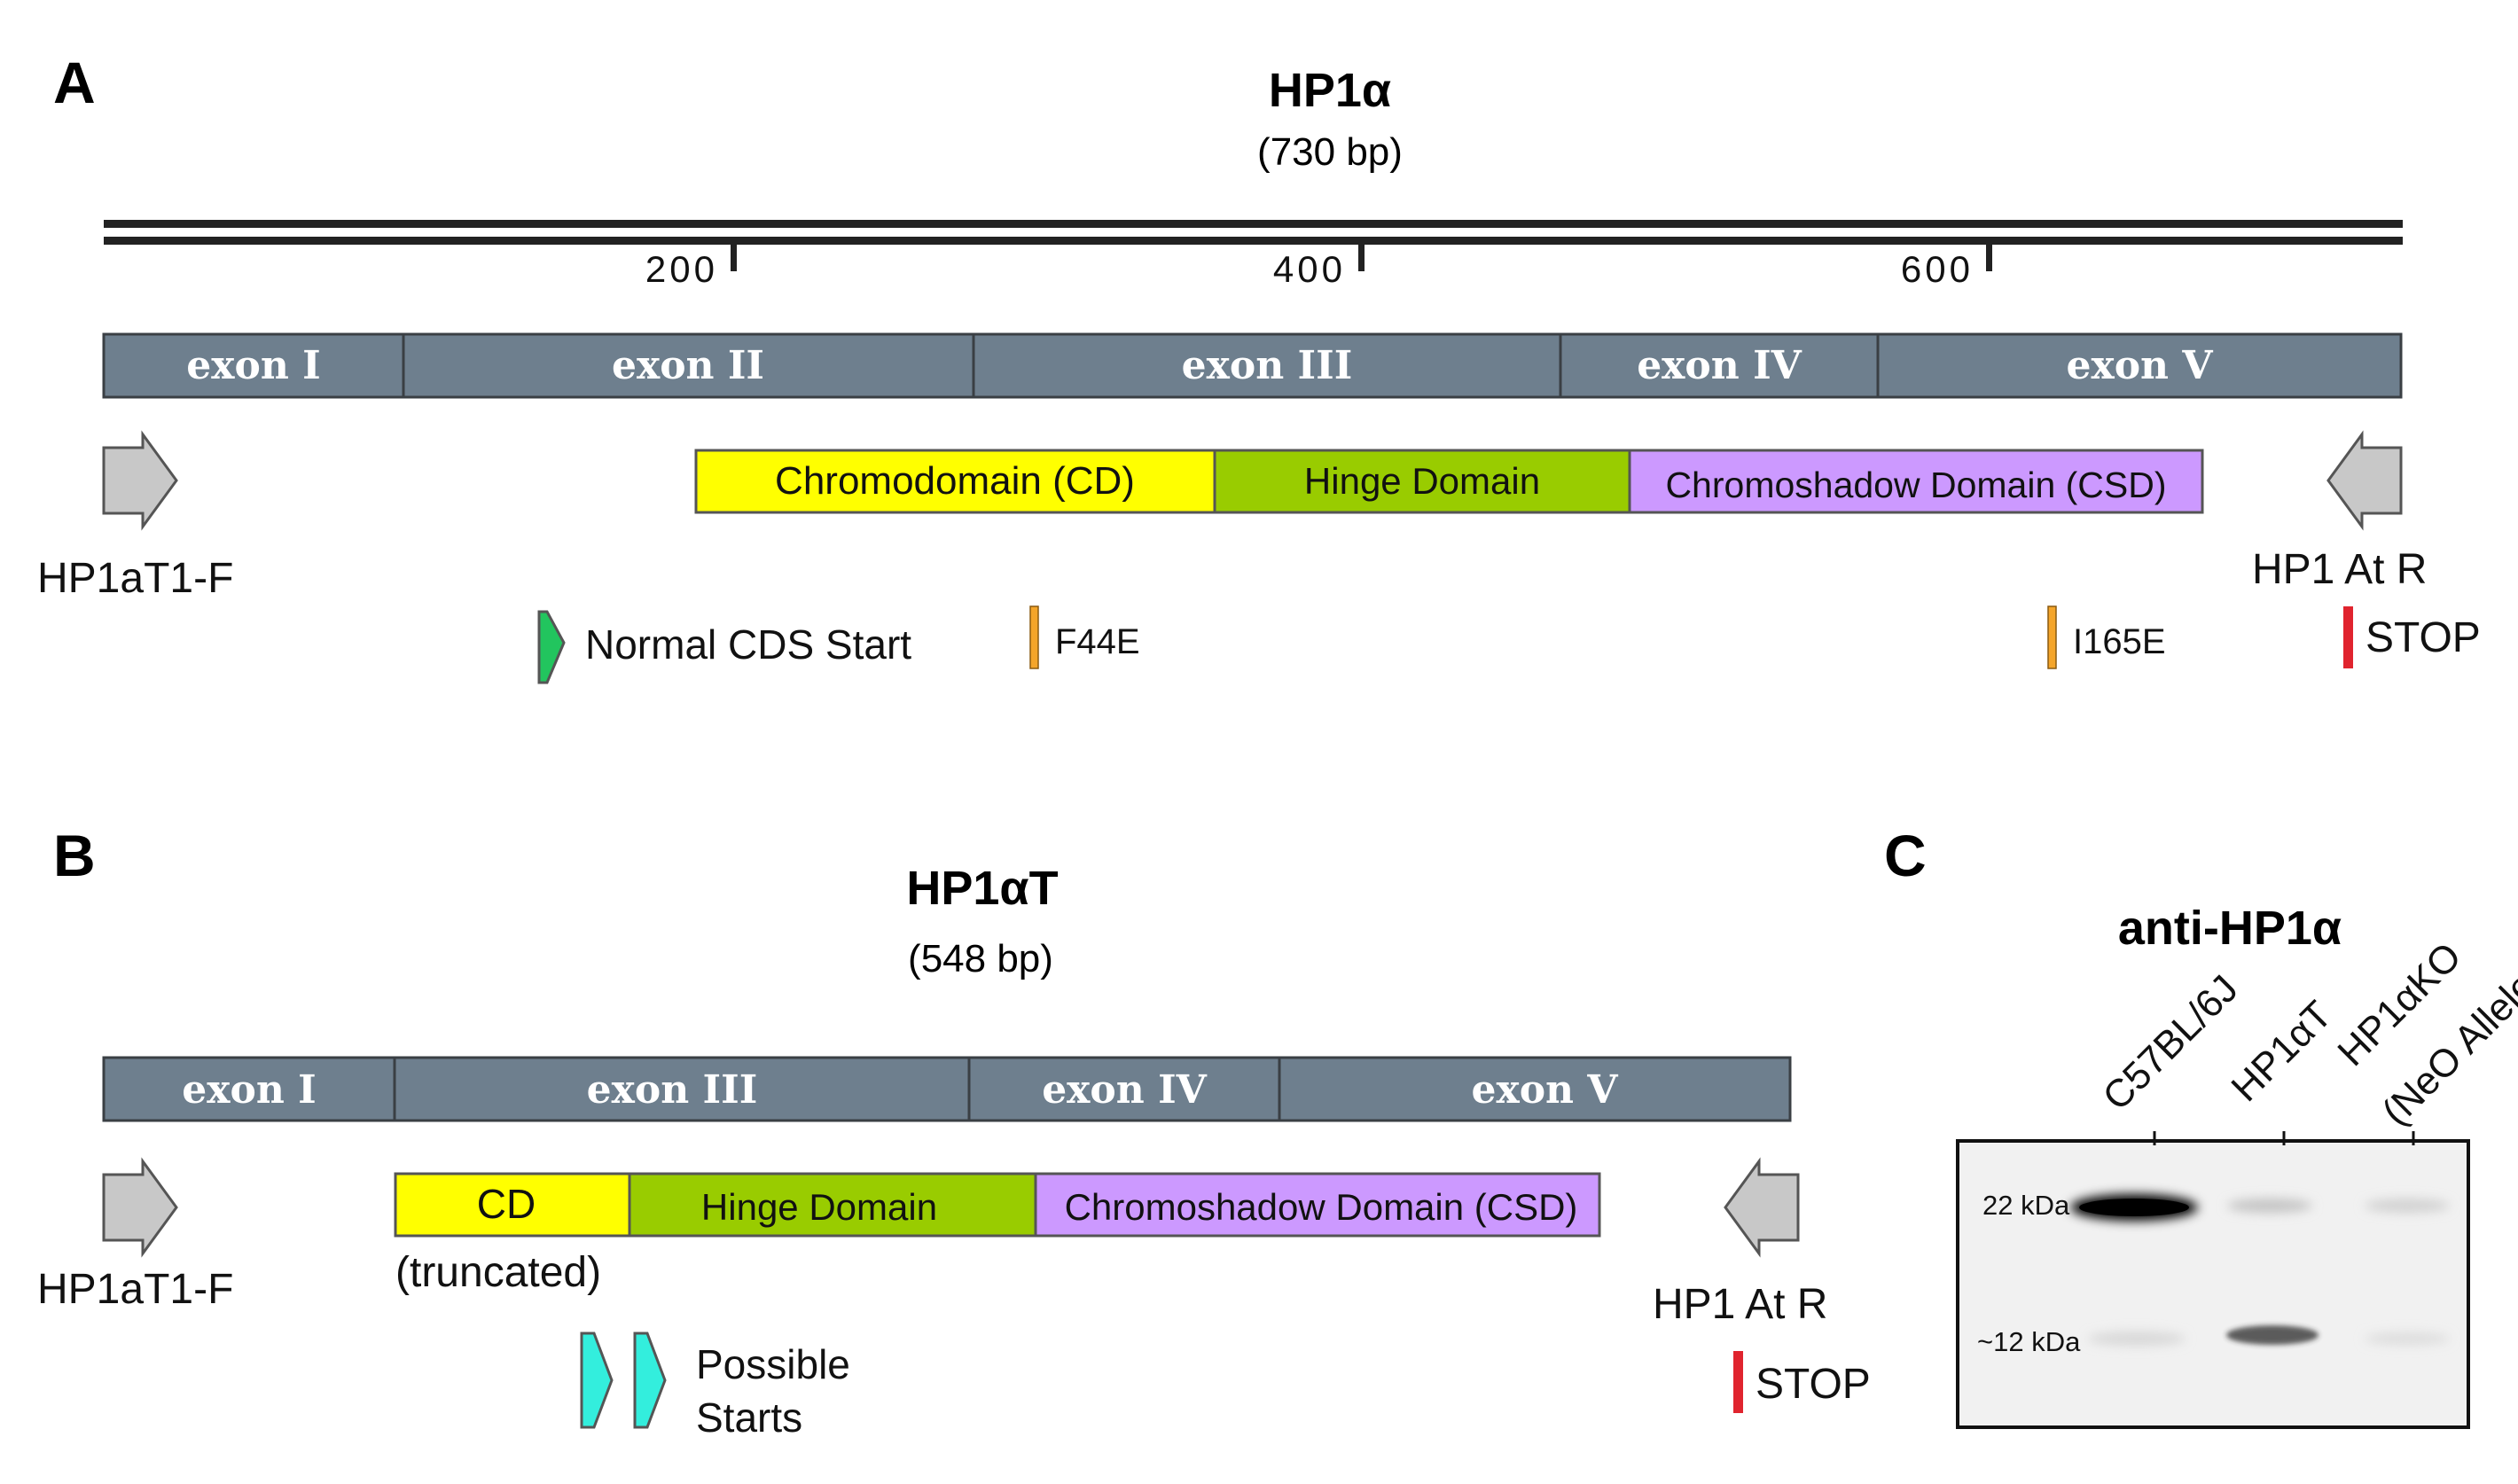 This screenshot has width=2518, height=1484. Describe the element at coordinates (135, 578) in the screenshot. I see `forward-primer-a-label: HP1aT1-F` at that location.